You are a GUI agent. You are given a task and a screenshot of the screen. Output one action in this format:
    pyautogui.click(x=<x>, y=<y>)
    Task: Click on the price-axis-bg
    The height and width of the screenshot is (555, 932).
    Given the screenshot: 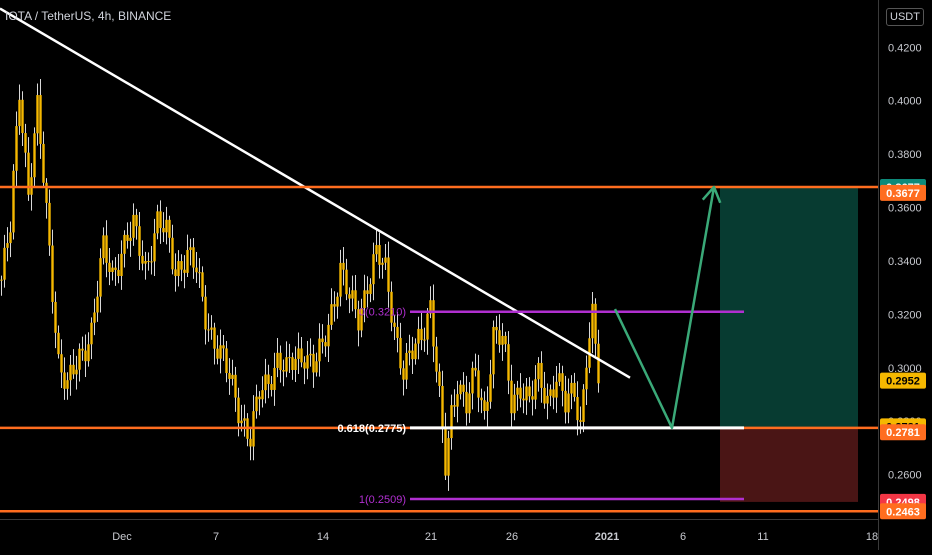 What is the action you would take?
    pyautogui.click(x=905, y=275)
    